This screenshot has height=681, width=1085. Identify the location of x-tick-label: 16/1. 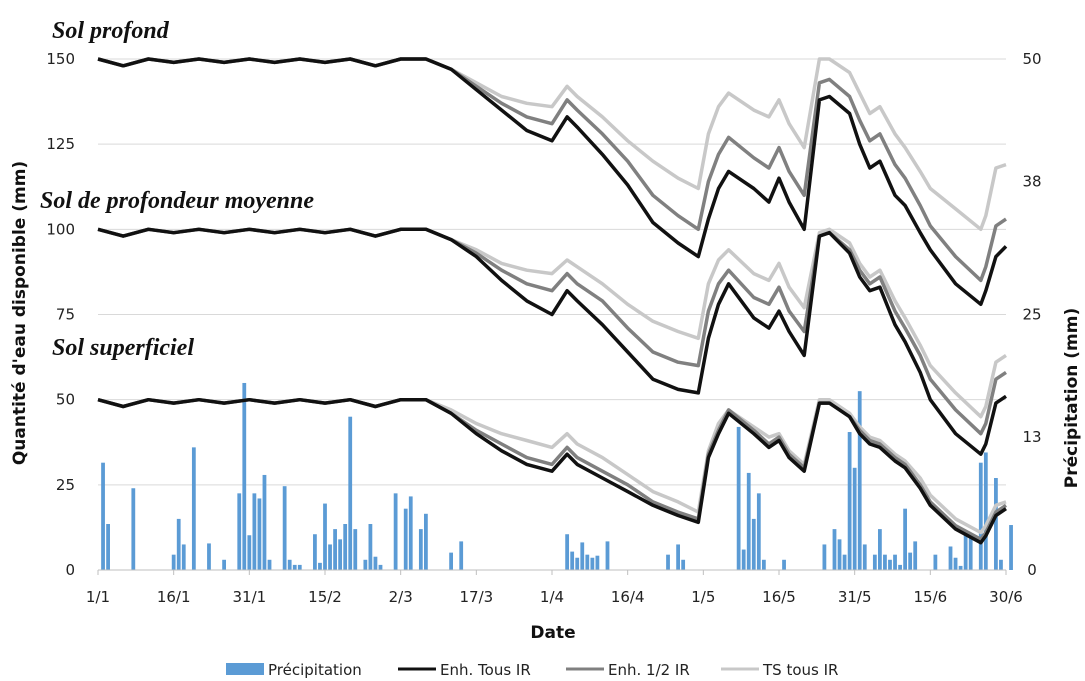
(174, 597).